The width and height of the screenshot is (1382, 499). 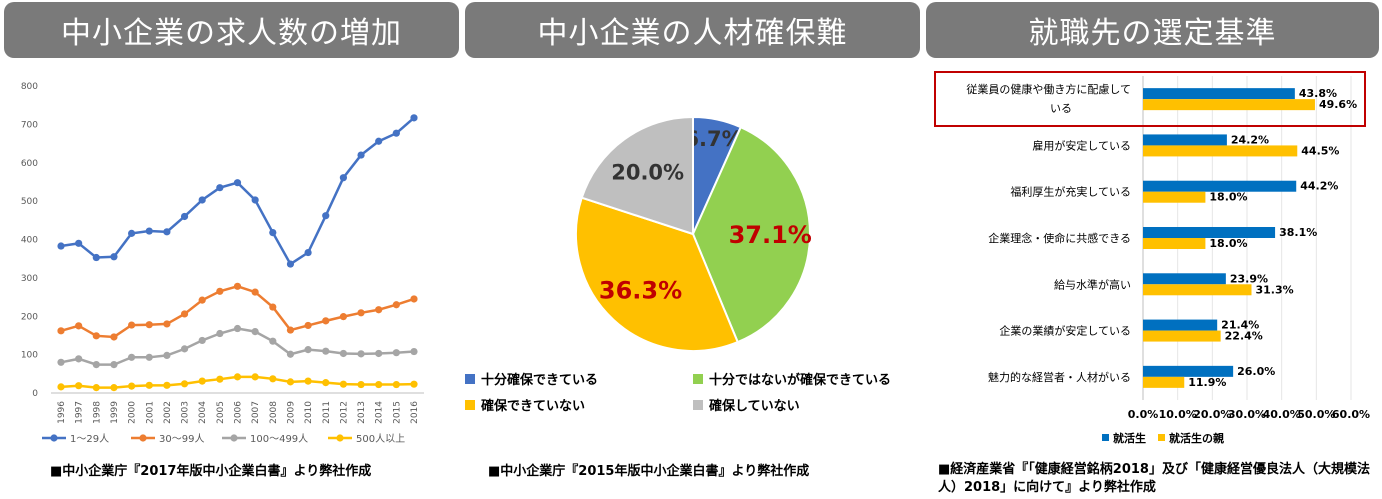 I want to click on x-tick-label: 2014, so click(x=380, y=412).